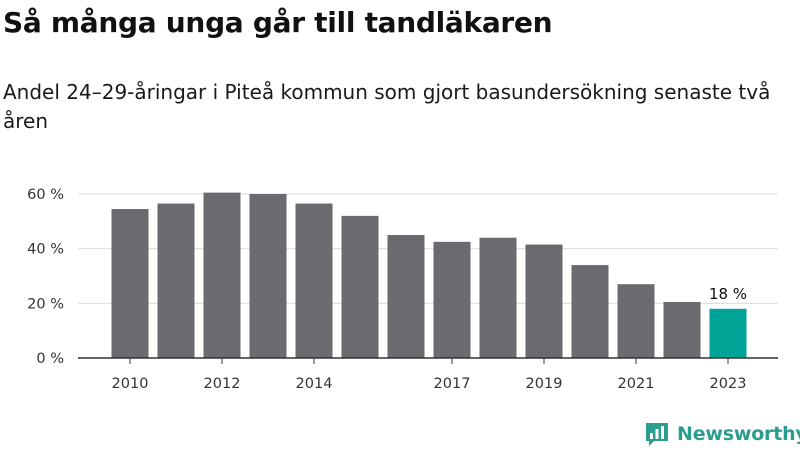 This screenshot has height=450, width=800. I want to click on brand-logo: Newsworthy, so click(722, 434).